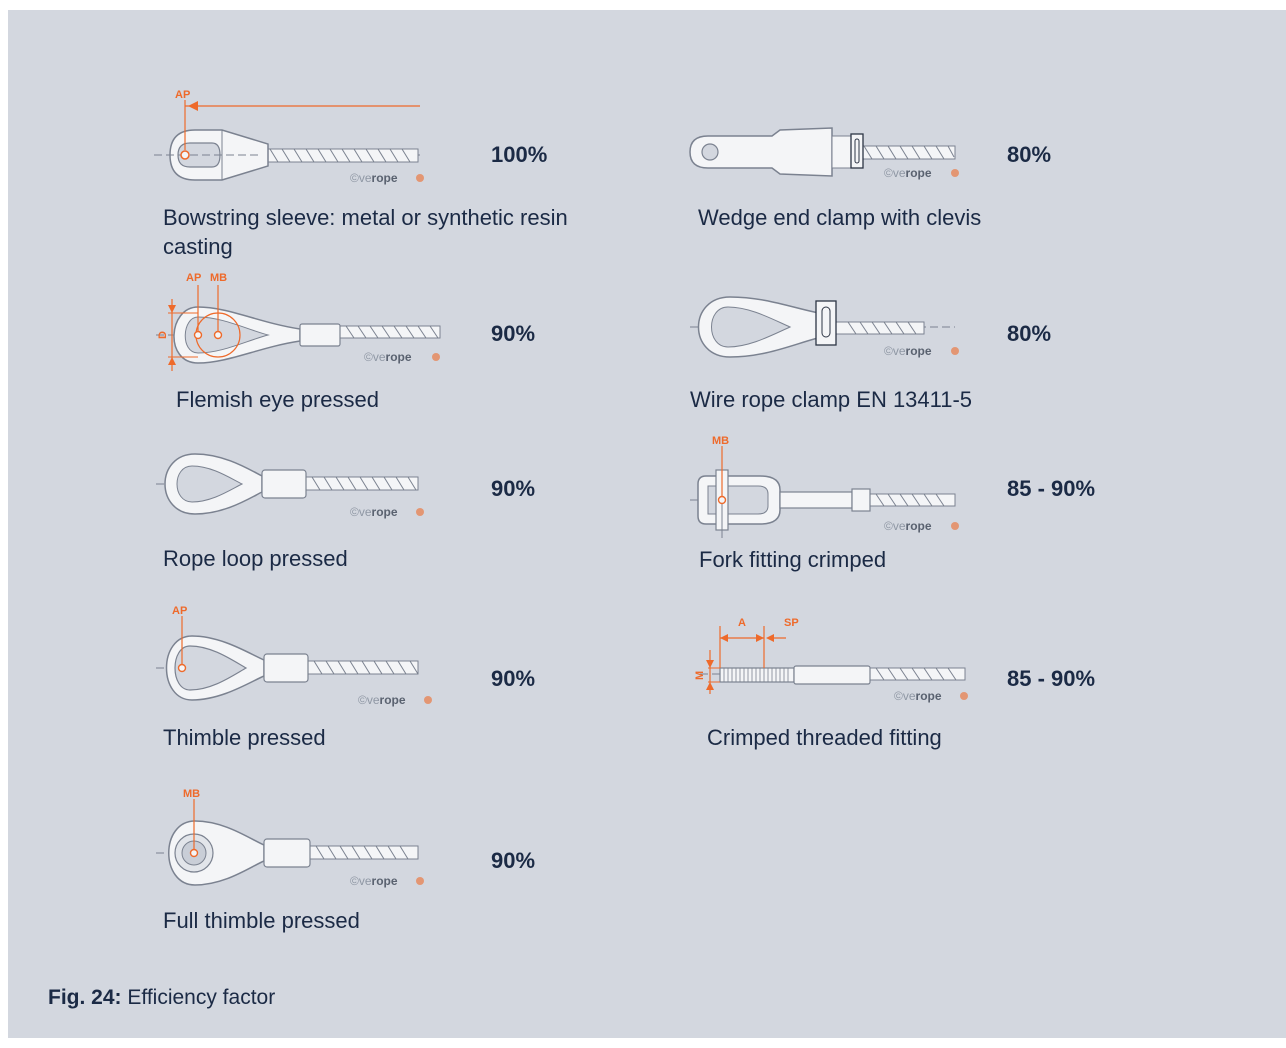  I want to click on wire-rope-clamp-illustration: ©verope, so click(824, 327).